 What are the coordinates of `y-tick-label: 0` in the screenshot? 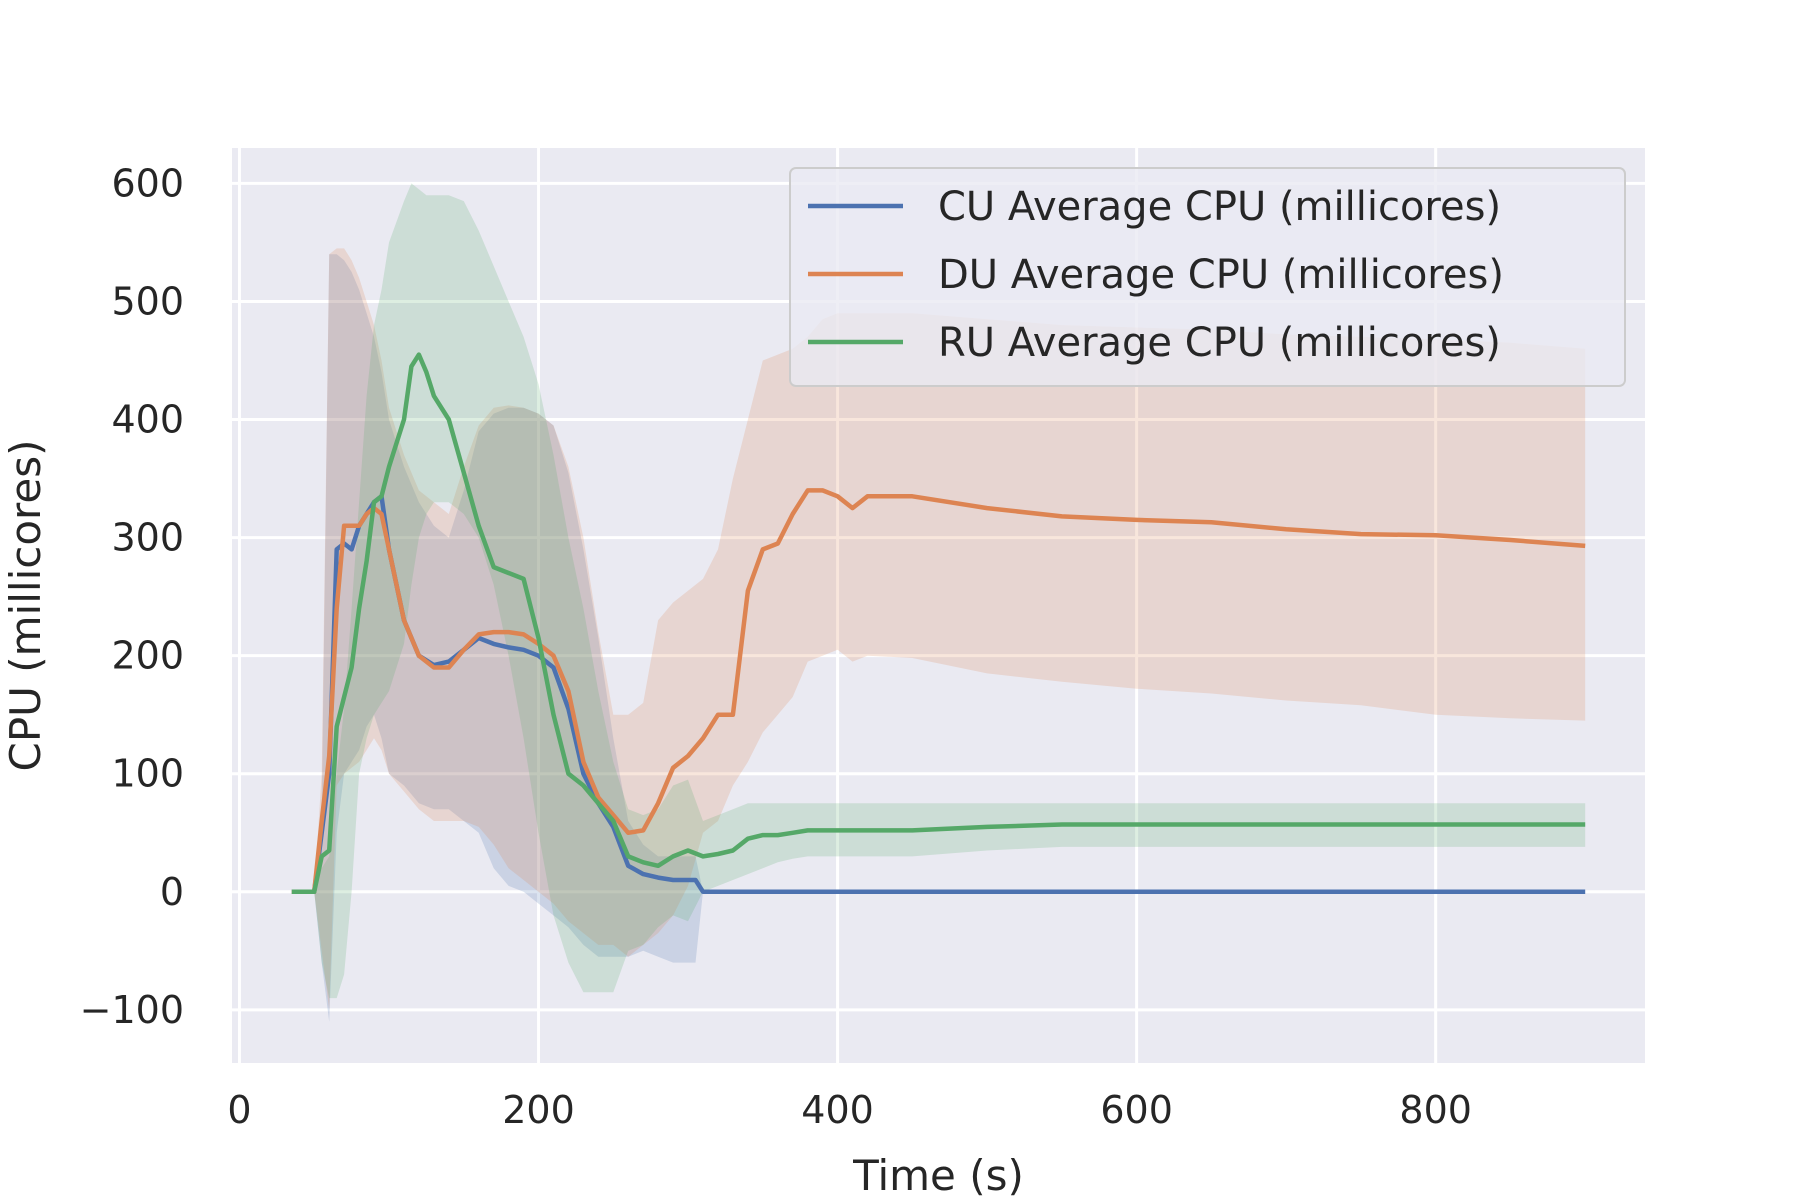 It's located at (172, 892).